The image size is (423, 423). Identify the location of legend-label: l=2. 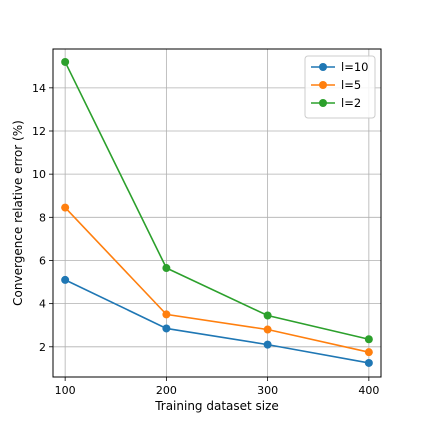
(351, 103).